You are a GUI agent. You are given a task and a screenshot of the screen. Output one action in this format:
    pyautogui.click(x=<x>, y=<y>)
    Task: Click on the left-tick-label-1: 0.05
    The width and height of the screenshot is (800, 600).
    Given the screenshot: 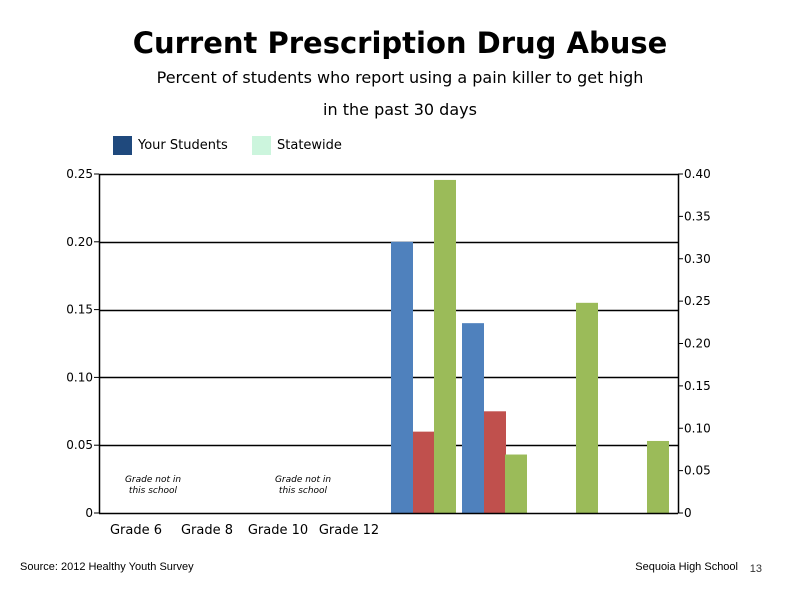 What is the action you would take?
    pyautogui.click(x=79, y=445)
    